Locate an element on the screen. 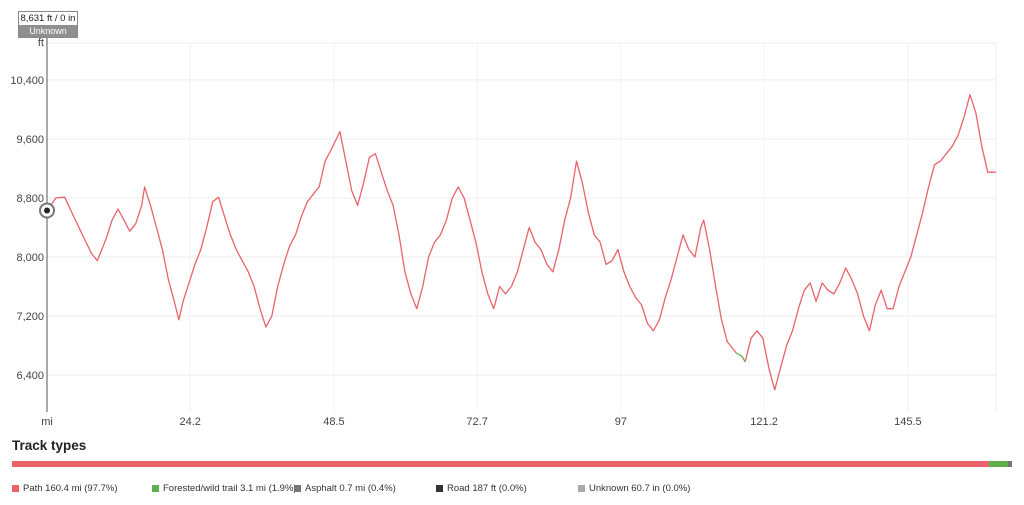 The image size is (1024, 505). legend-label: Asphalt 0.7 mi (0.4%) is located at coordinates (350, 488).